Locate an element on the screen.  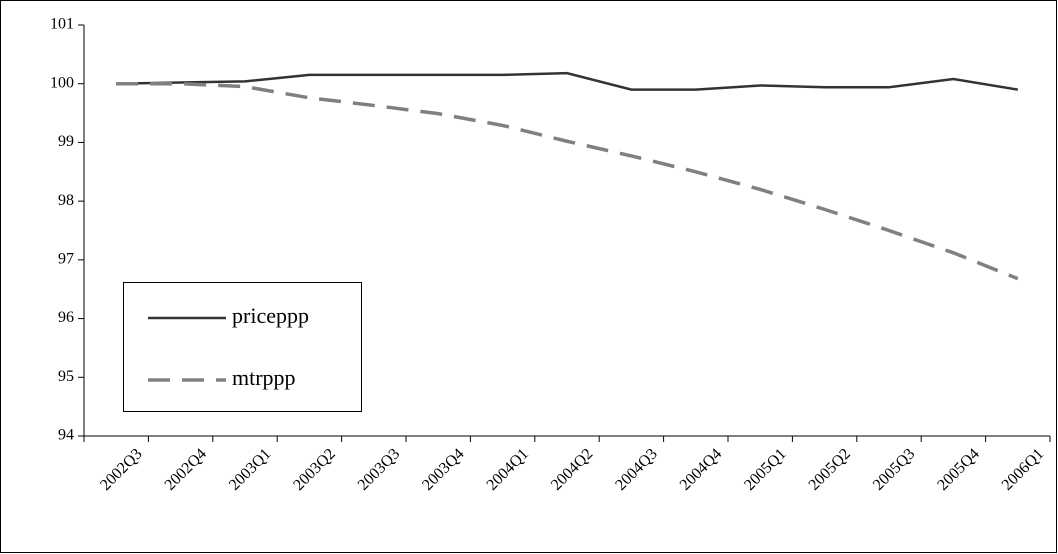
legend-box is located at coordinates (242, 347).